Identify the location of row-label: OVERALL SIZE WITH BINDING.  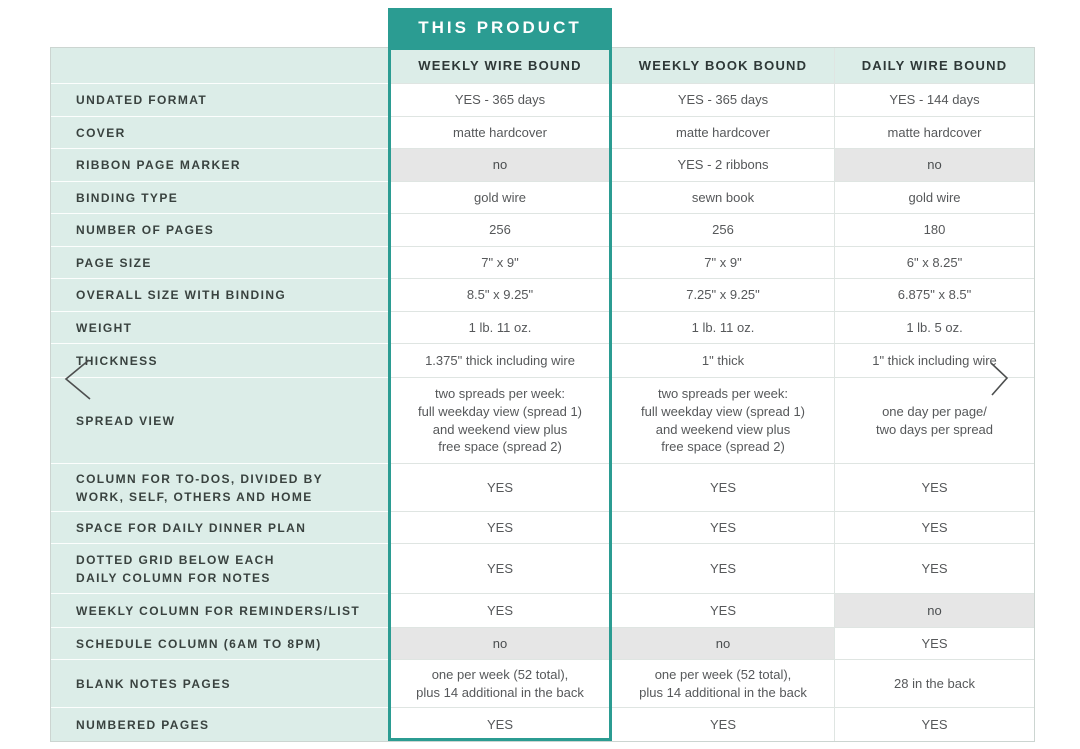
(219, 295).